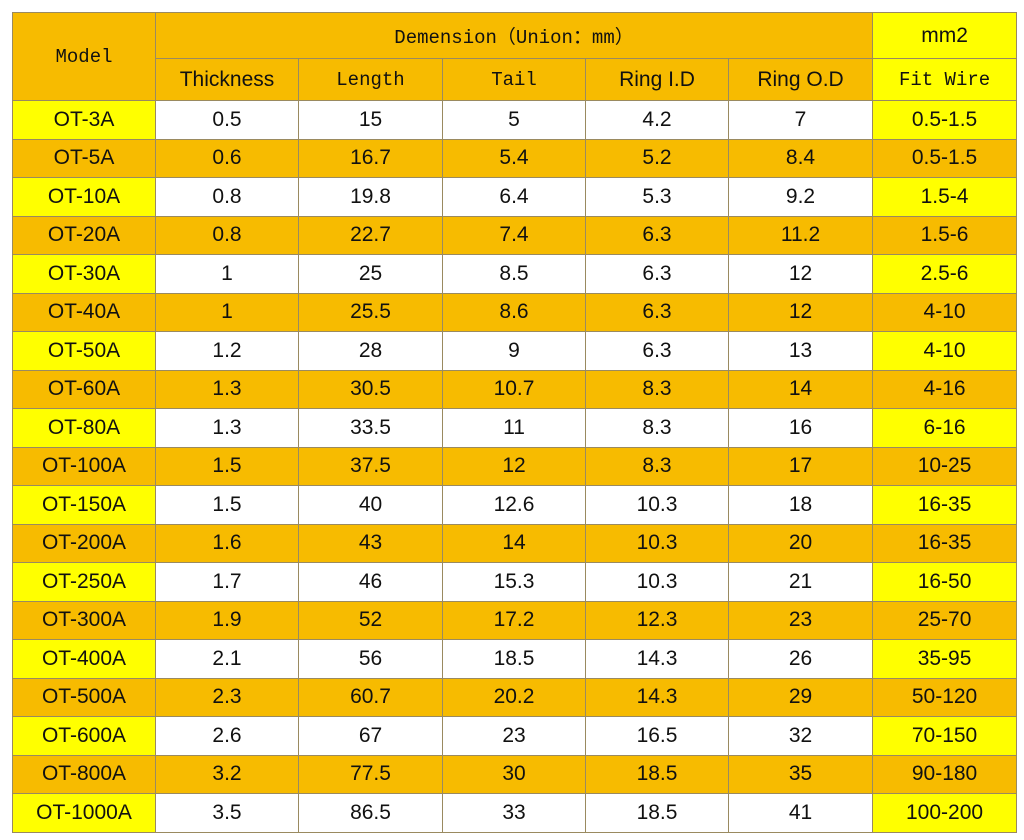 The width and height of the screenshot is (1024, 840). What do you see at coordinates (657, 736) in the screenshot?
I see `table-cell: 16.5` at bounding box center [657, 736].